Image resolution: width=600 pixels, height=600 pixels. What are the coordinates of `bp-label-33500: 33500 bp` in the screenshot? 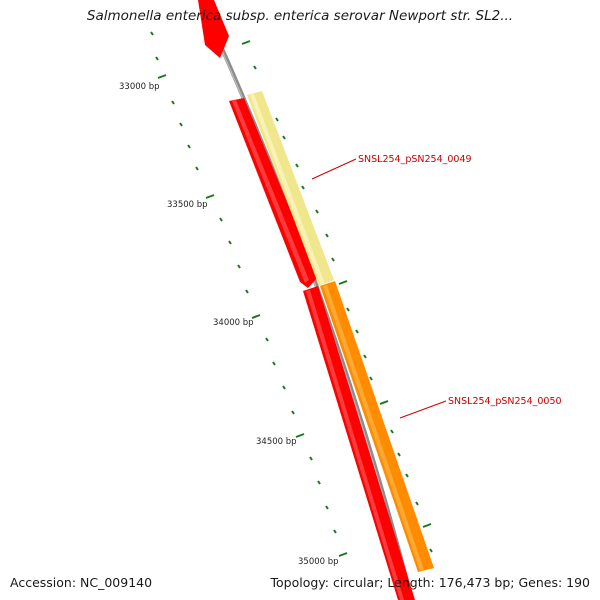 It's located at (187, 205).